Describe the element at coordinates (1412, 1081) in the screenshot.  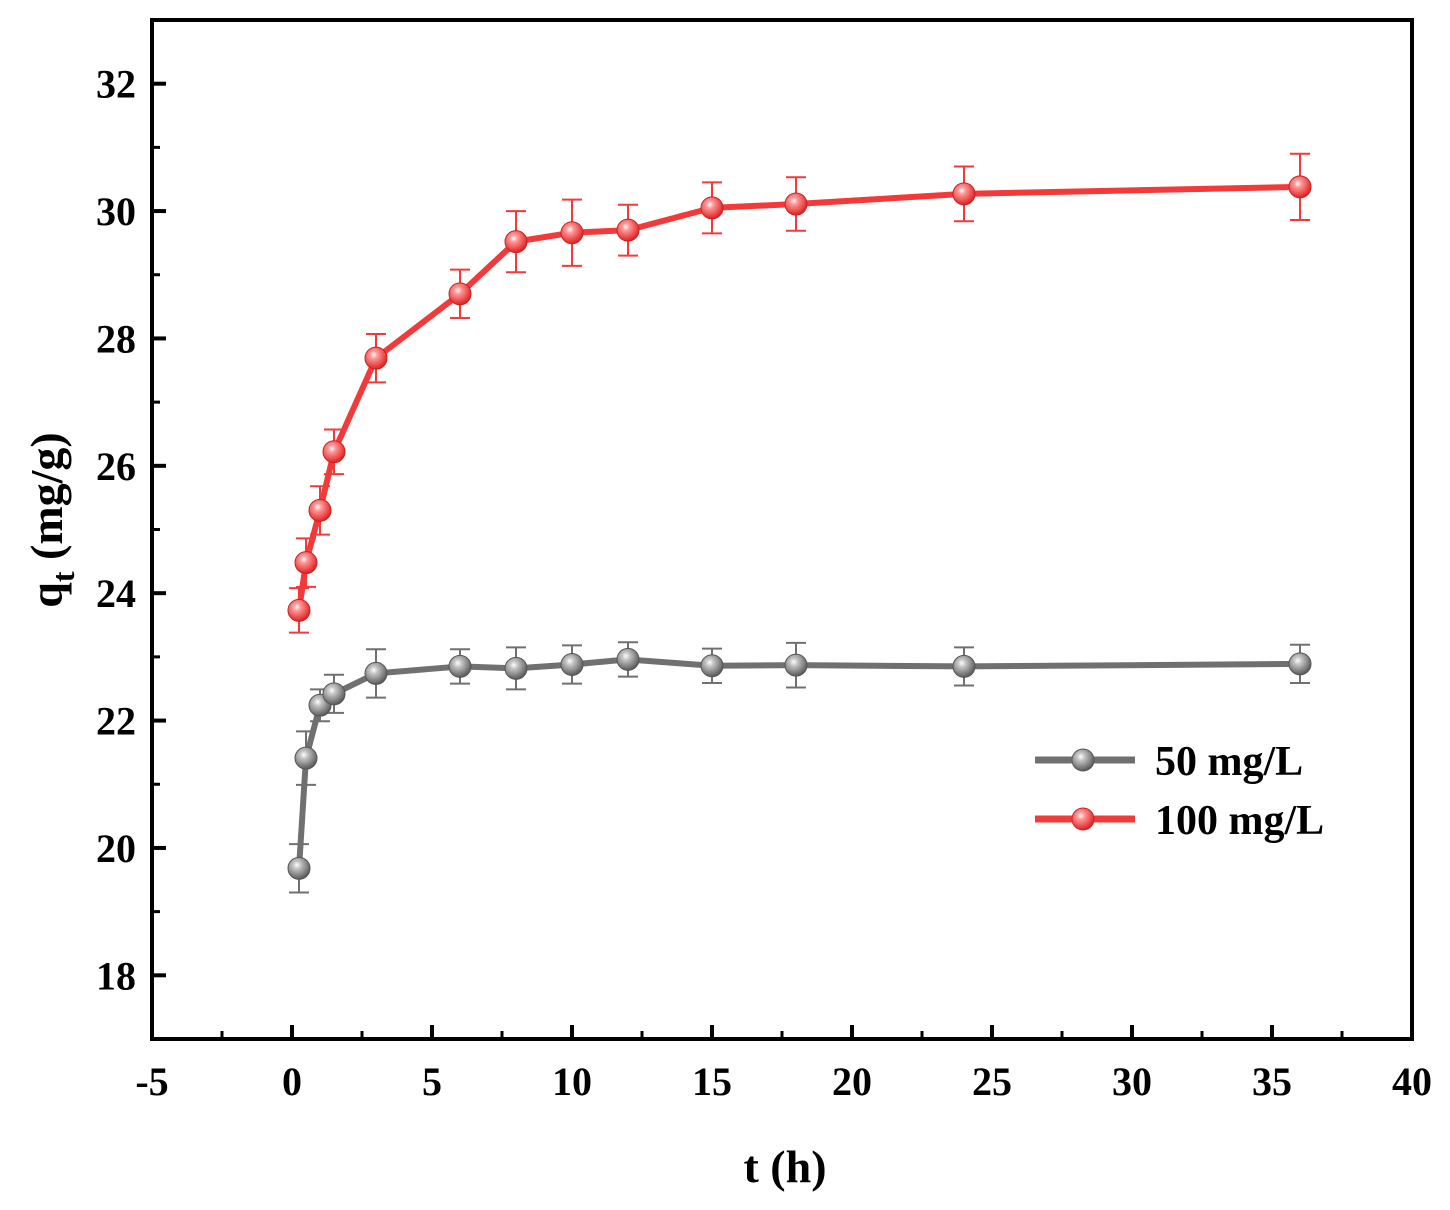
I see `x-tick-label-9: 40` at that location.